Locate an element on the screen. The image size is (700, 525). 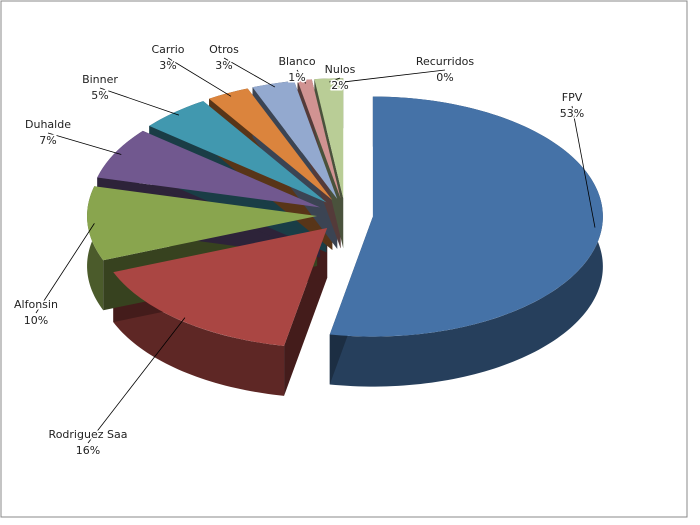
value-label: 16% is located at coordinates (88, 450).